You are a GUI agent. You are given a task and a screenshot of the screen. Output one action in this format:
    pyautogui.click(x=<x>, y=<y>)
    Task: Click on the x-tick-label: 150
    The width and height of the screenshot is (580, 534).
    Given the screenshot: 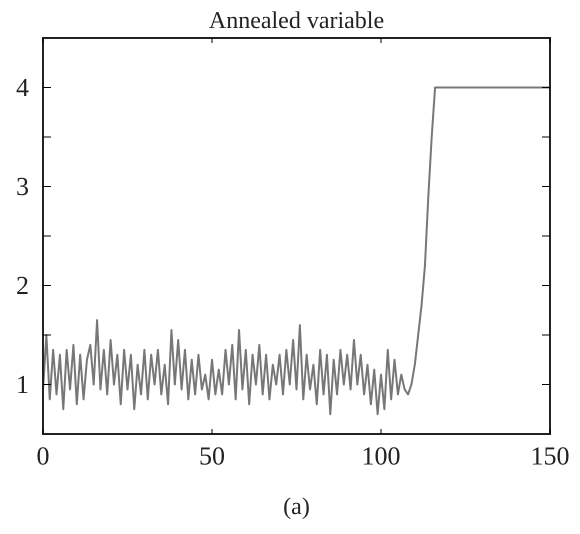 What is the action you would take?
    pyautogui.click(x=550, y=455)
    